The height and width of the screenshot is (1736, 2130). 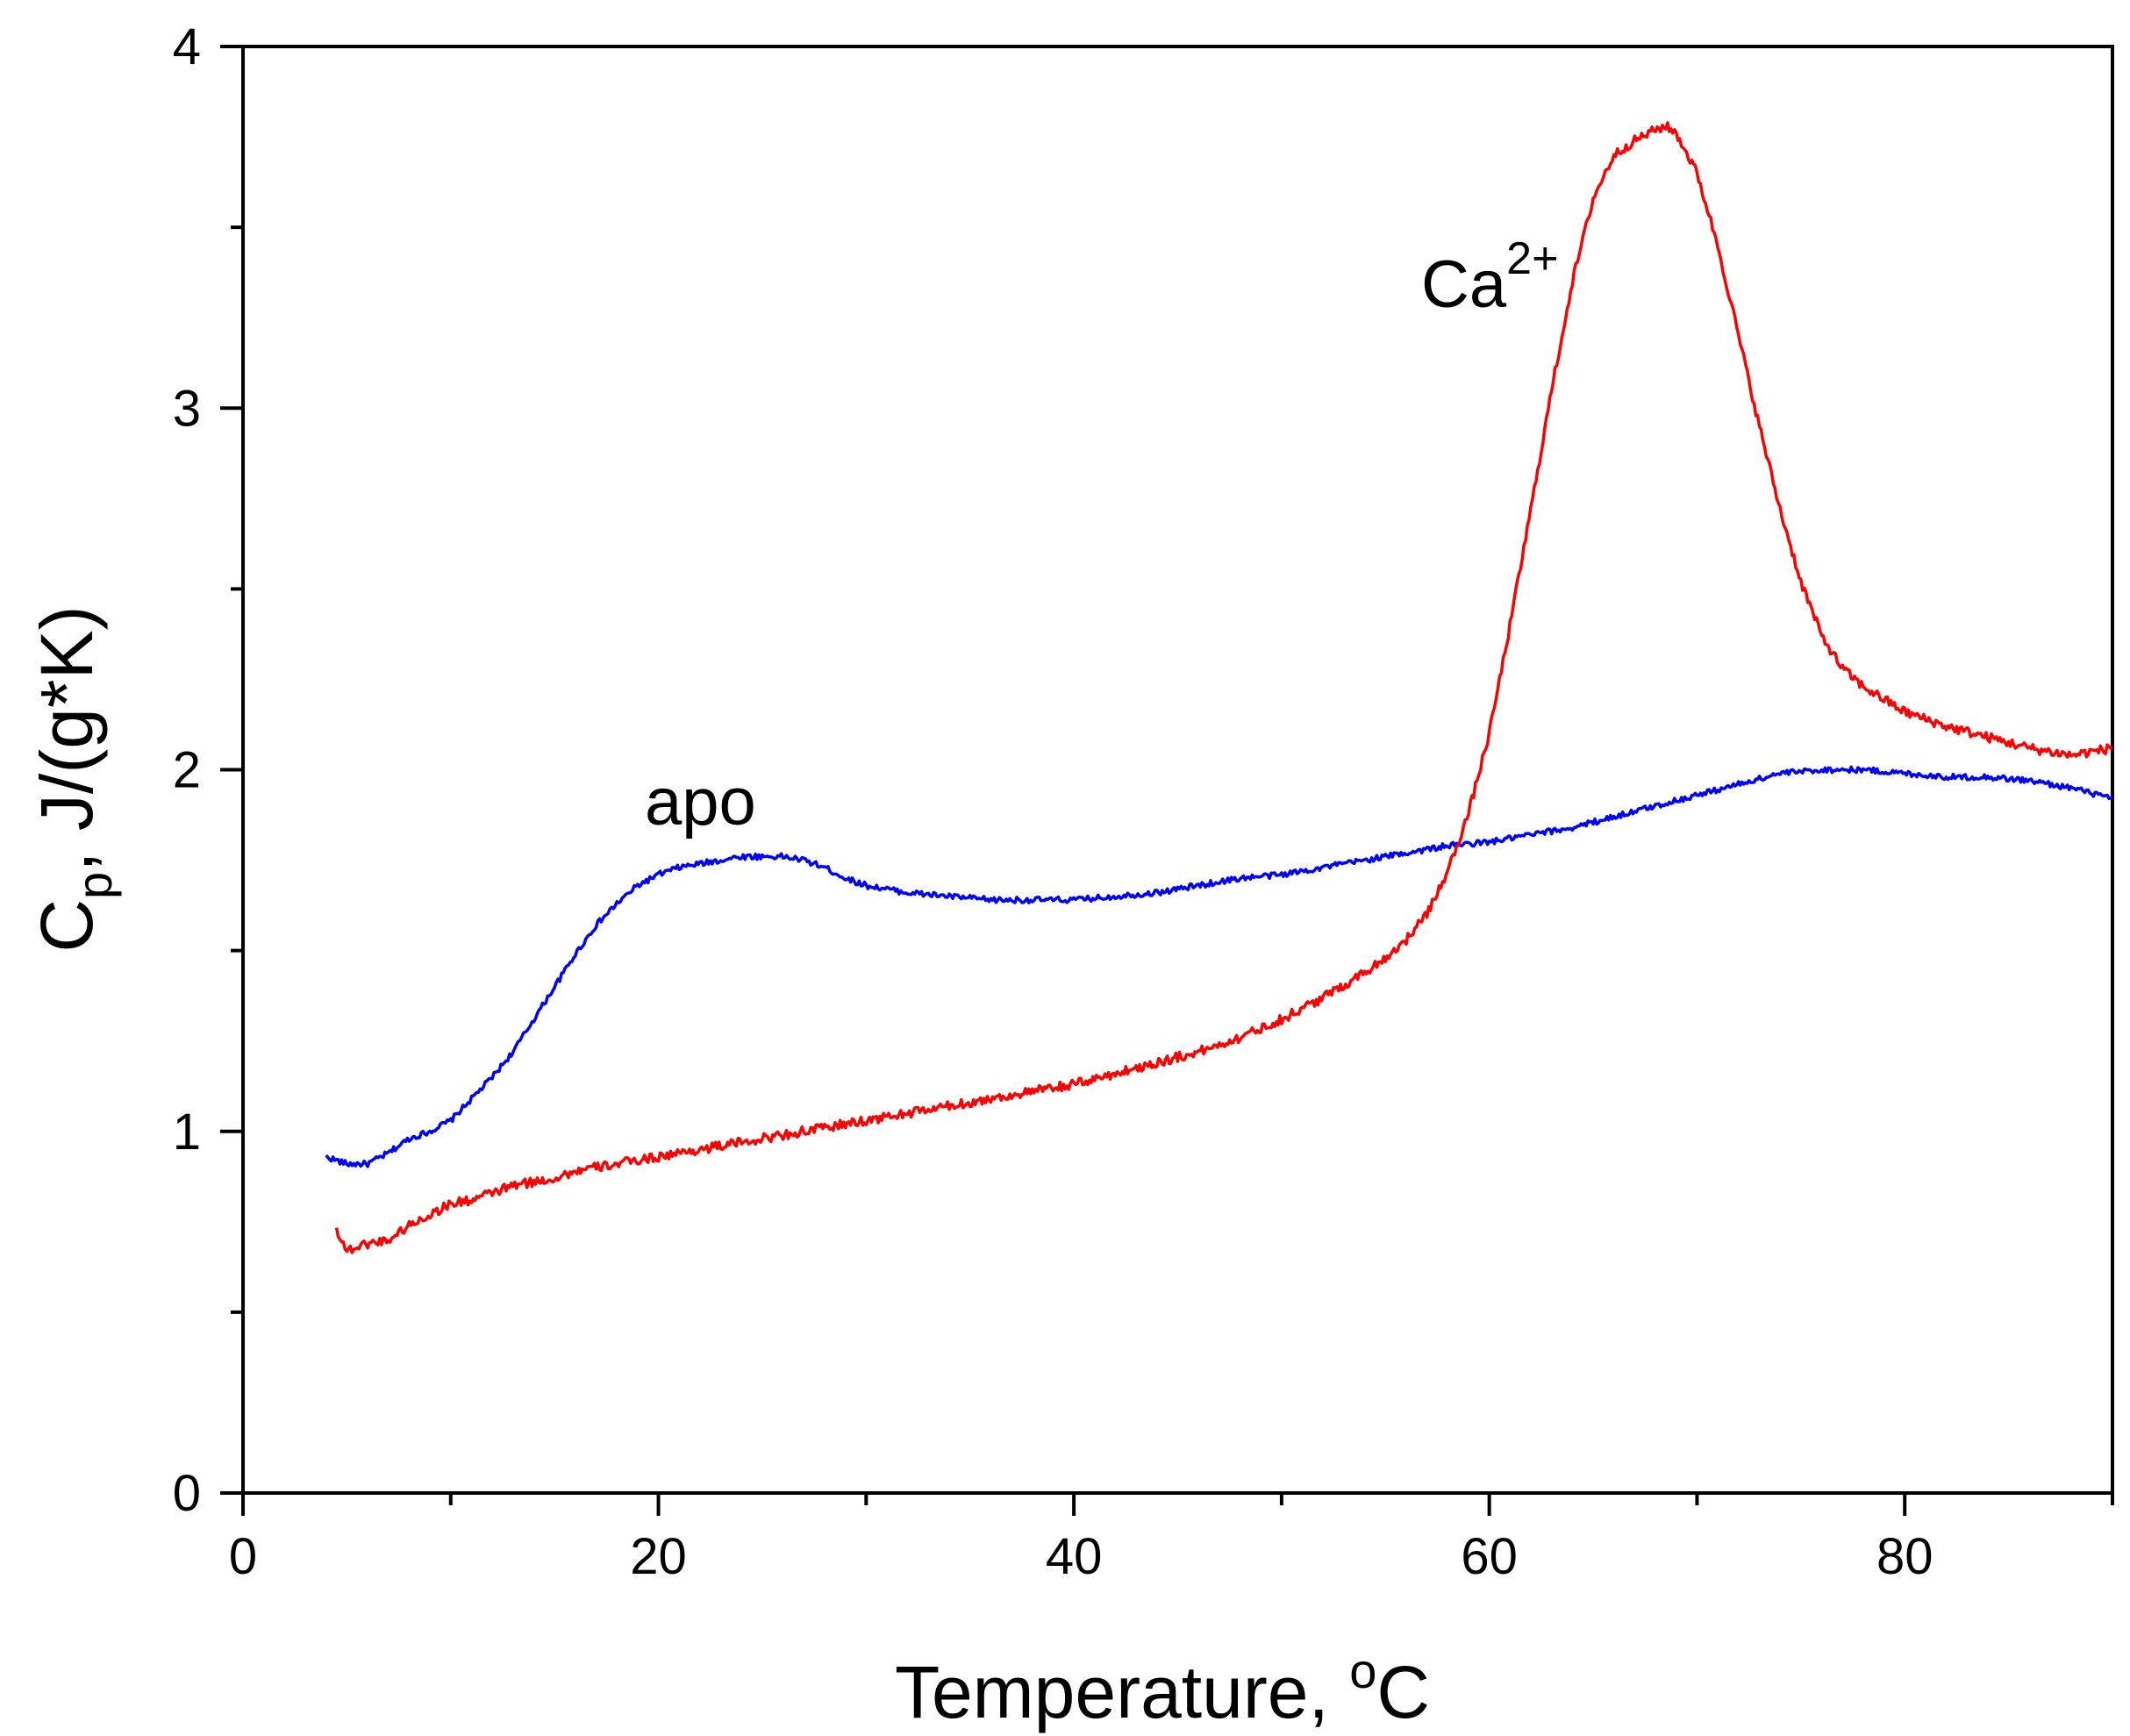 What do you see at coordinates (187, 1132) in the screenshot?
I see `y-tick-label: 1` at bounding box center [187, 1132].